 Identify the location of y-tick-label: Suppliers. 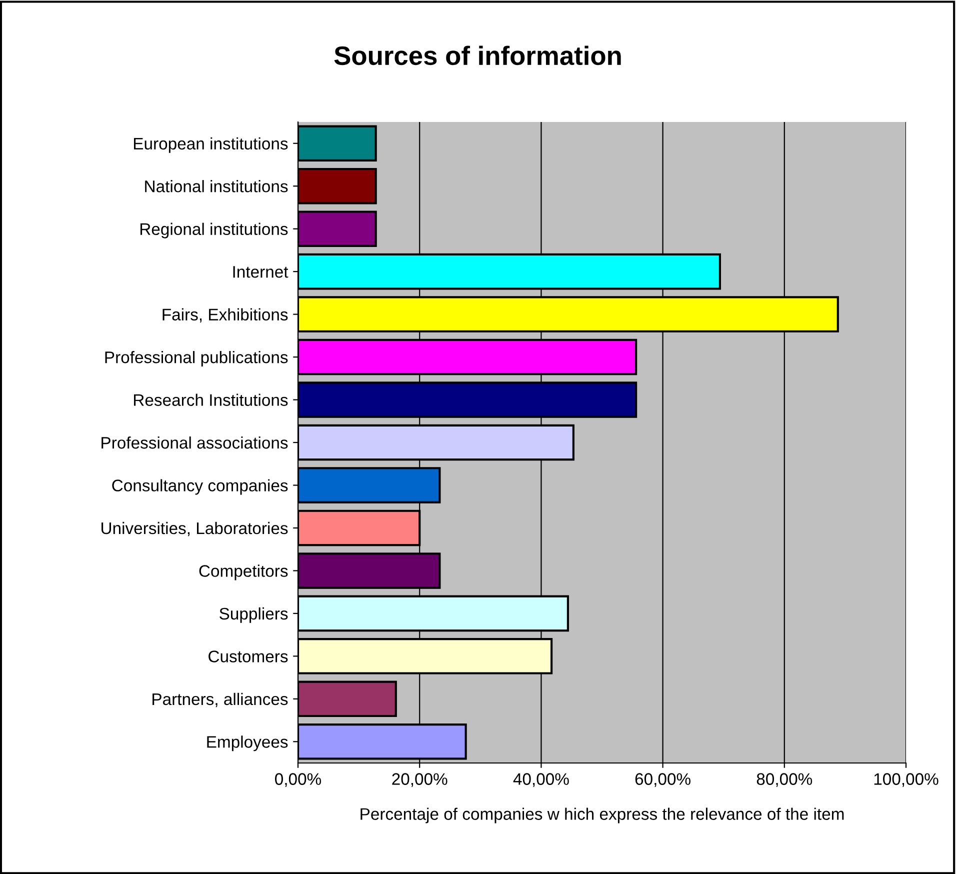
(254, 615).